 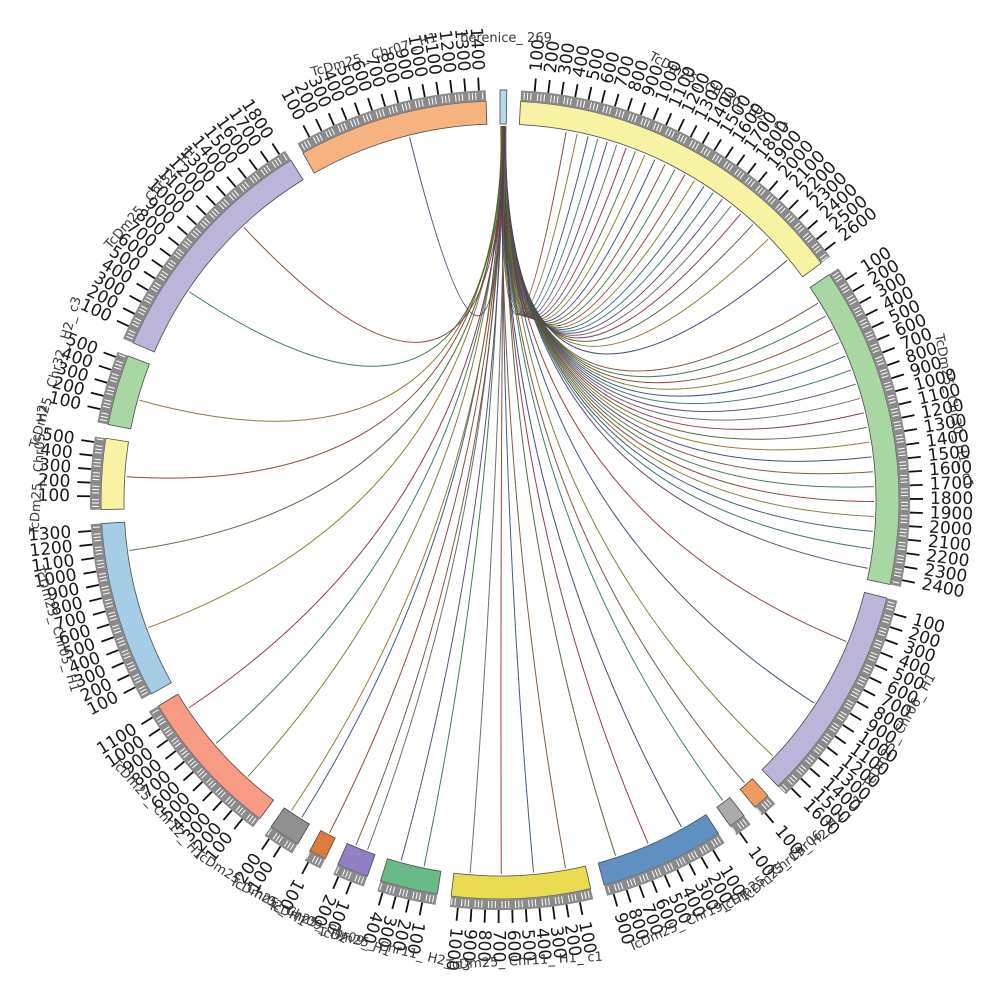 What do you see at coordinates (56, 451) in the screenshot?
I see `tick-label: 400` at bounding box center [56, 451].